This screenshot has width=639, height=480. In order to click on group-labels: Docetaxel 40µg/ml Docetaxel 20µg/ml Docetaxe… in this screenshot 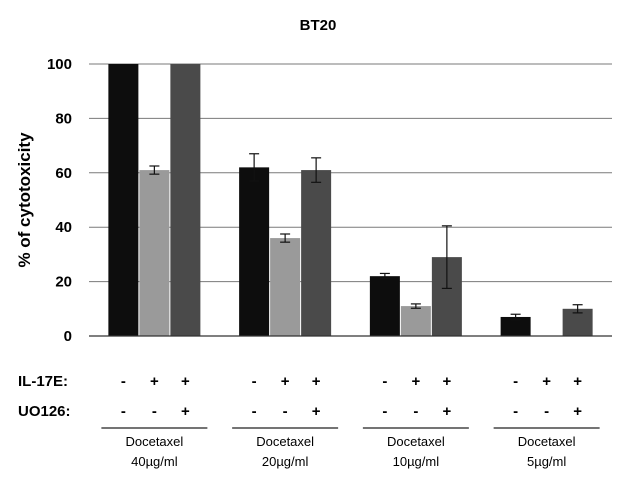, I will do `click(350, 448)`.